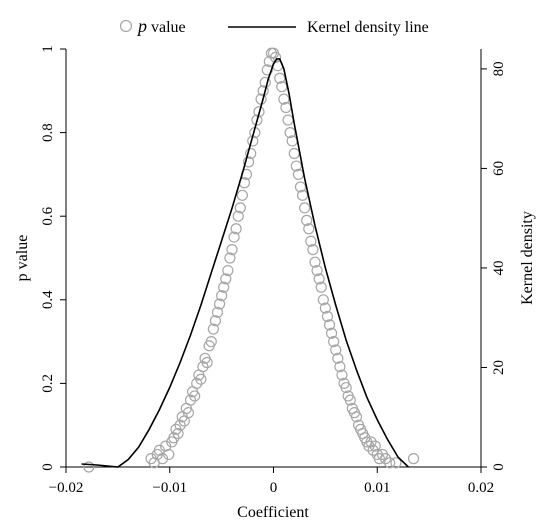 The height and width of the screenshot is (529, 550). I want to click on y2-tick-label: 40, so click(499, 267).